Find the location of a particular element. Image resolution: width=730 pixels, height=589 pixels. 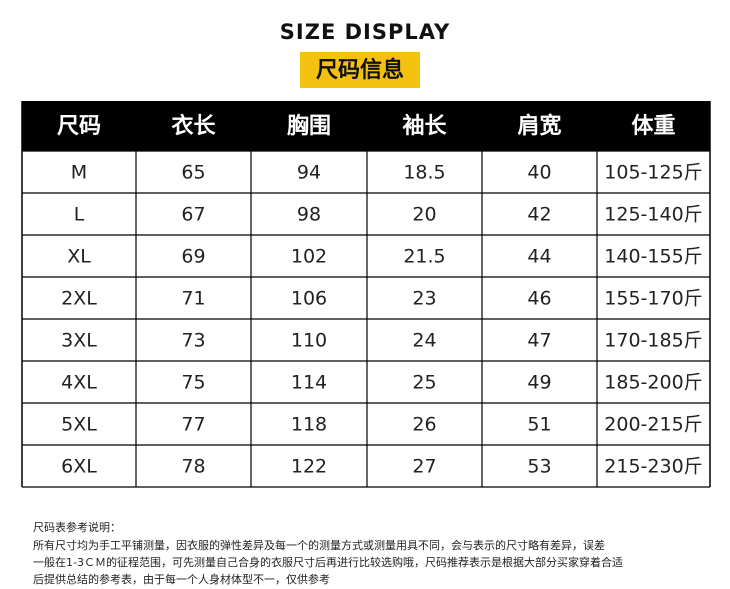

table-cell: 24 is located at coordinates (424, 341).